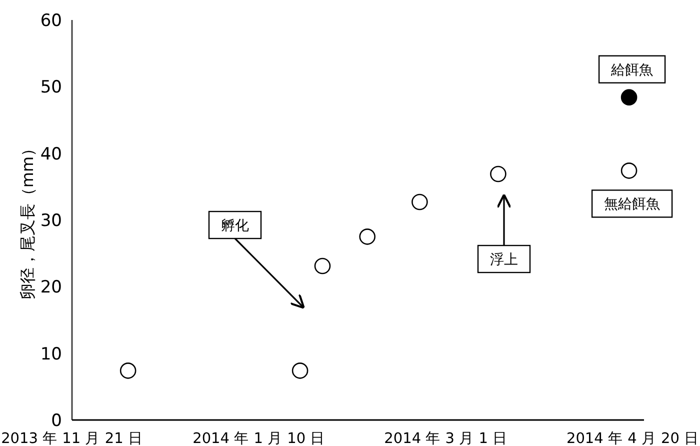  What do you see at coordinates (633, 438) in the screenshot?
I see `x-tick-label: 2014 年 4 月 20 日` at bounding box center [633, 438].